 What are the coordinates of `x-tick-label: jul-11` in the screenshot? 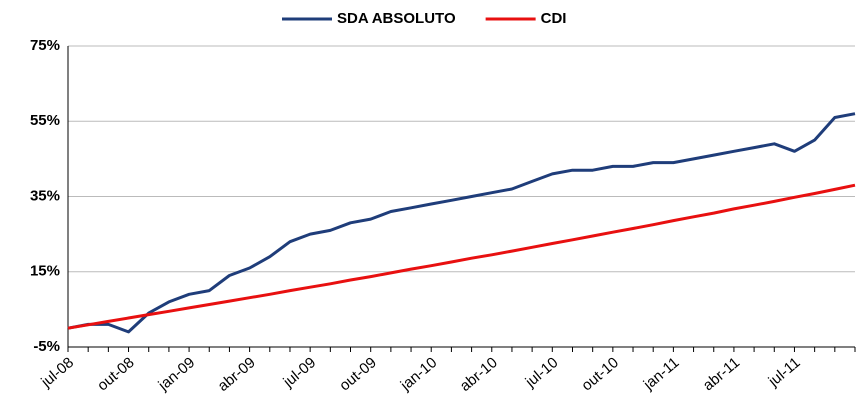 It's located at (784, 372).